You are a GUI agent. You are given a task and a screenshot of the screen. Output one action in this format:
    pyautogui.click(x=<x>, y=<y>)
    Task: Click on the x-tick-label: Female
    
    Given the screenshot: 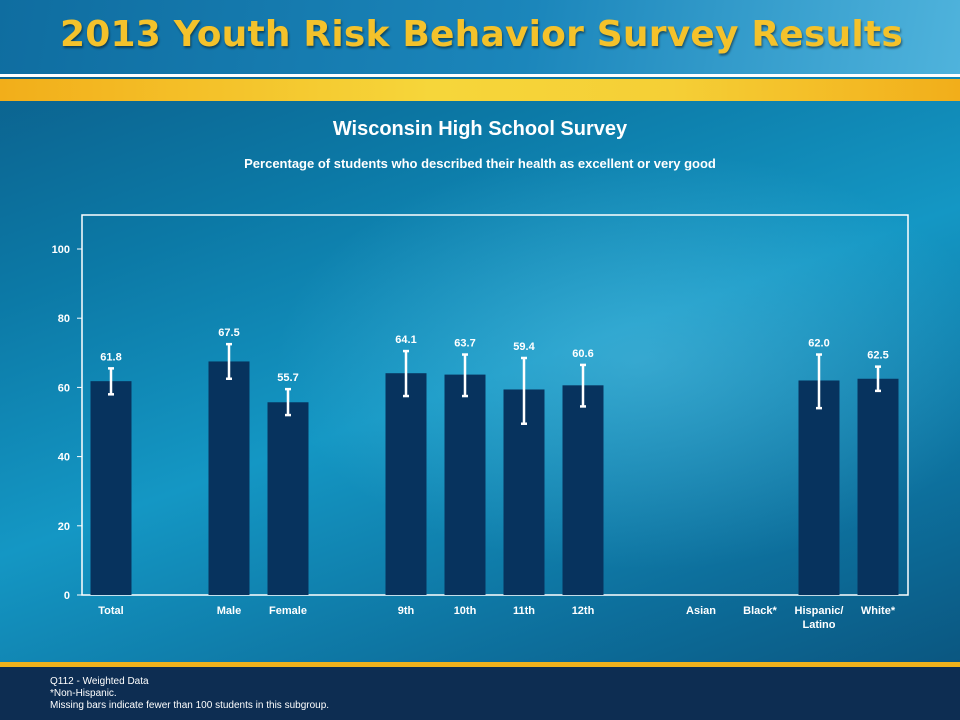 What is the action you would take?
    pyautogui.click(x=288, y=611)
    